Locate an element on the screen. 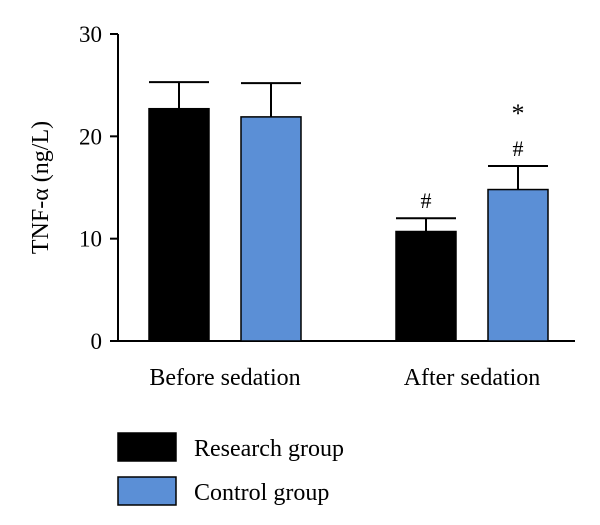 The image size is (600, 525). y-tick-label: 0 is located at coordinates (97, 341).